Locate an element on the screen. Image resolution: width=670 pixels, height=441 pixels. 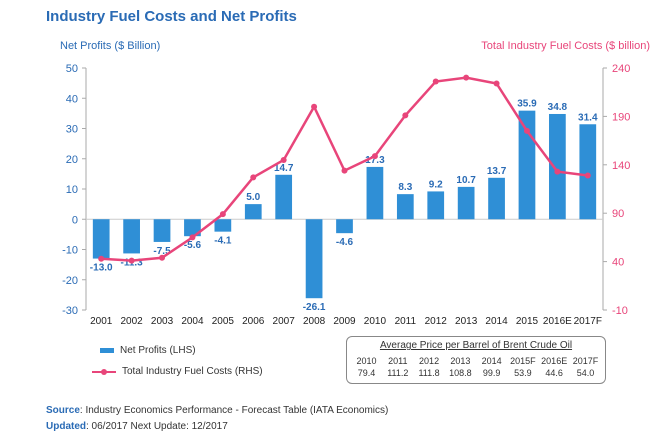
bar-data-label: 14.7 is located at coordinates (284, 168).